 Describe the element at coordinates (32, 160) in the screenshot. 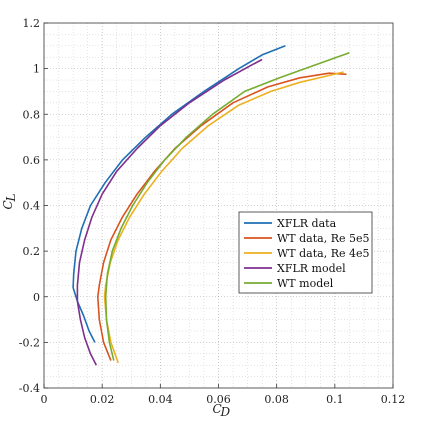

I see `y-tick-label: 0.6` at that location.